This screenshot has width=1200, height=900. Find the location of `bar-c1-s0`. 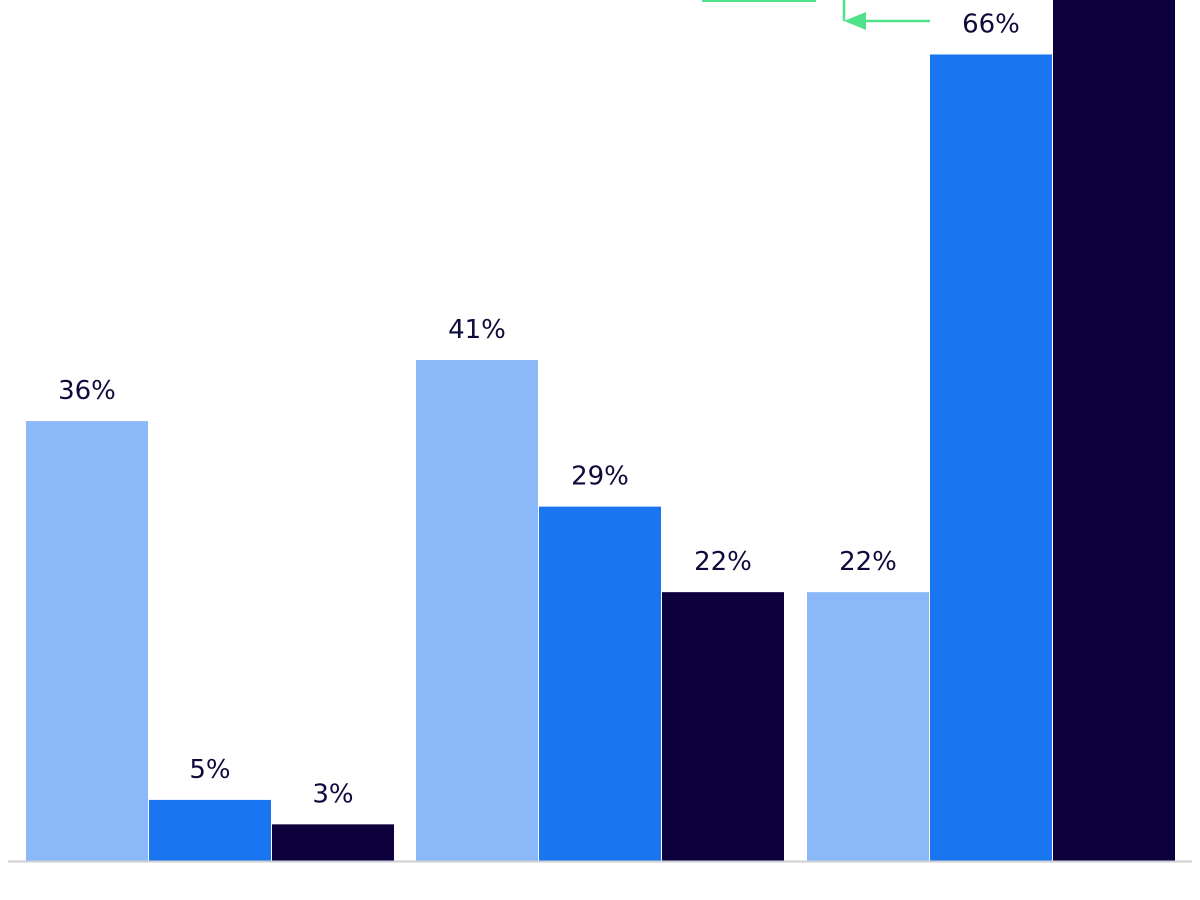

bar-c1-s0 is located at coordinates (477, 610).